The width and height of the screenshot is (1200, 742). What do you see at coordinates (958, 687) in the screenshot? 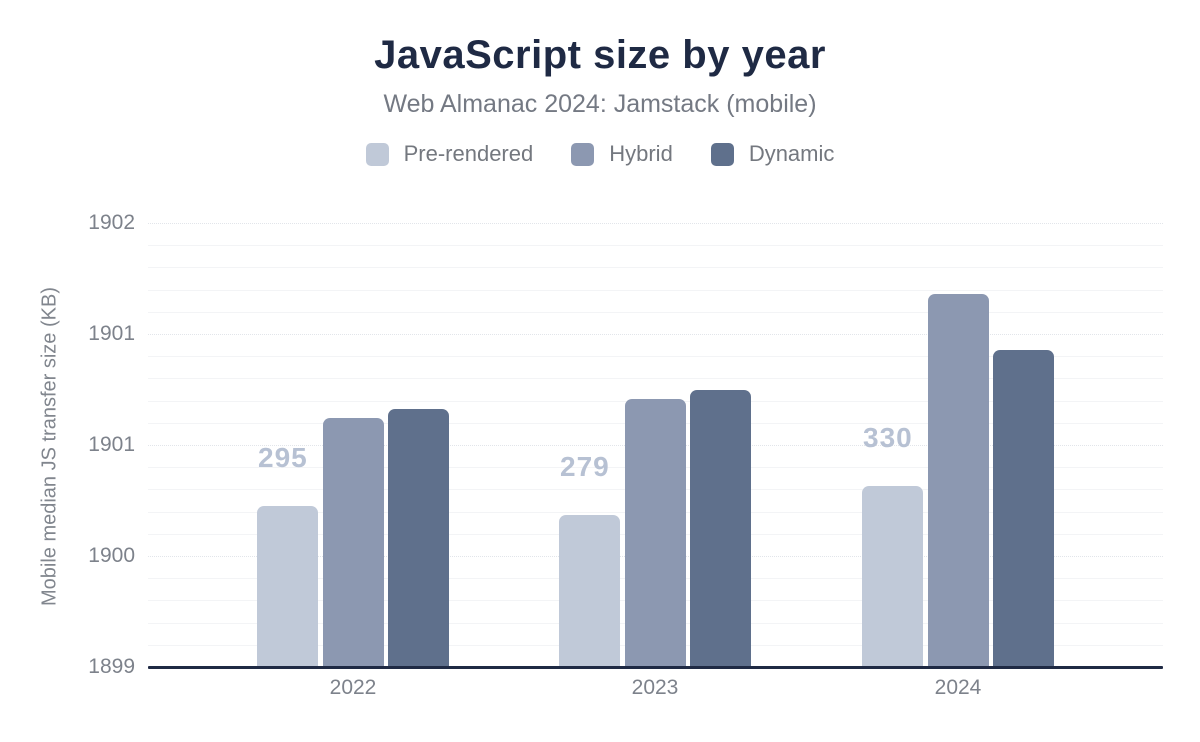
I see `x-axis-tick-label: 2024` at bounding box center [958, 687].